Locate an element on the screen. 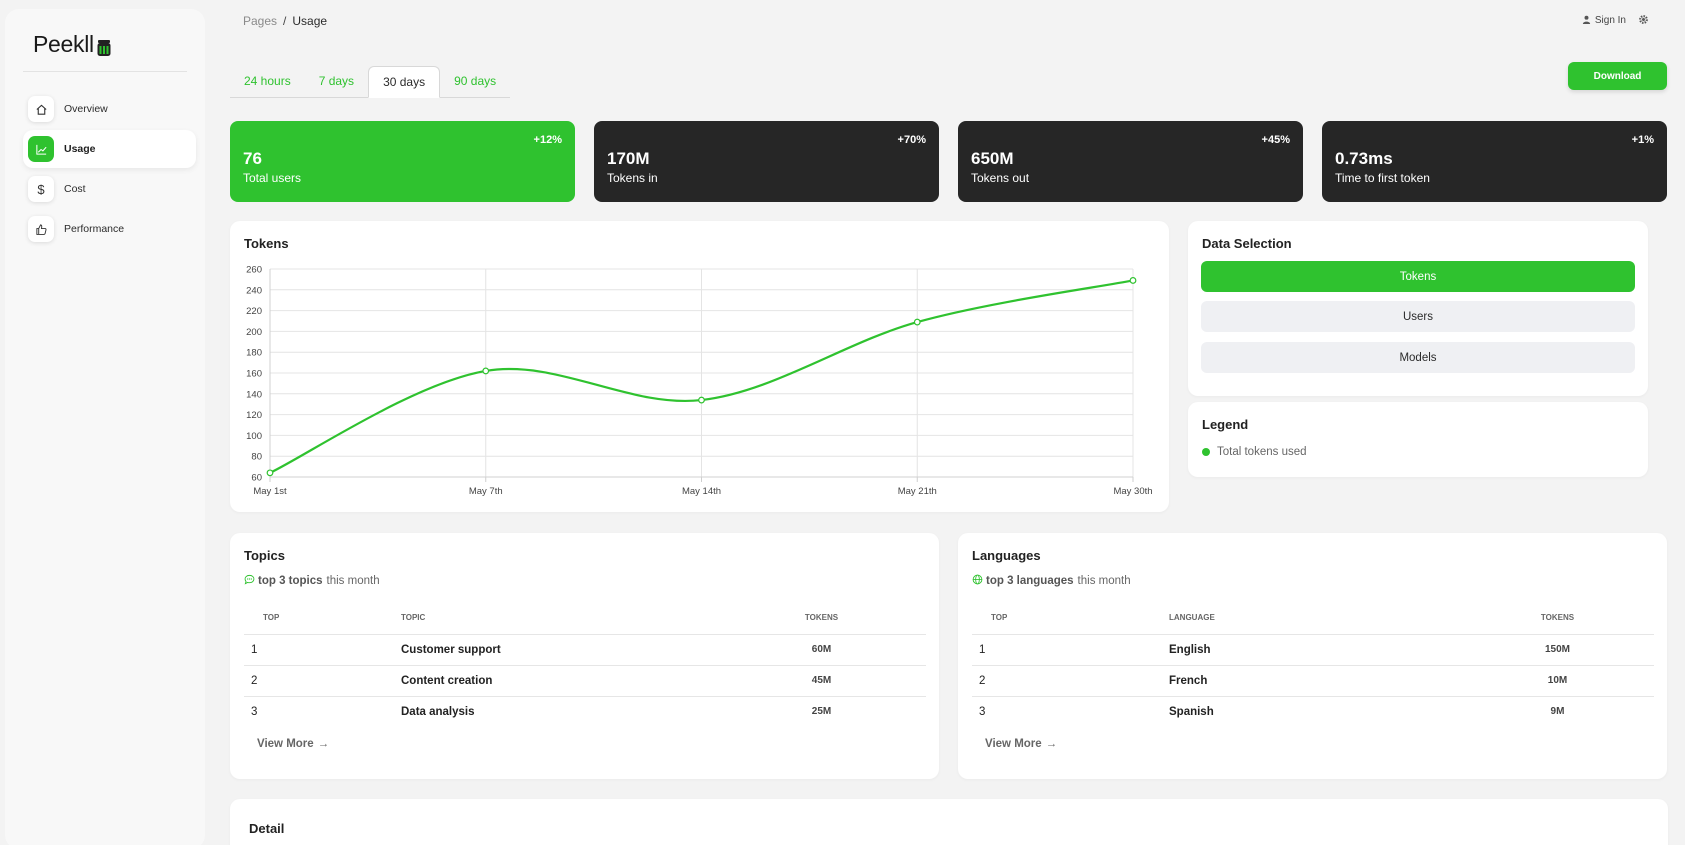 The image size is (1685, 845). y-tick-label: 200 is located at coordinates (254, 332).